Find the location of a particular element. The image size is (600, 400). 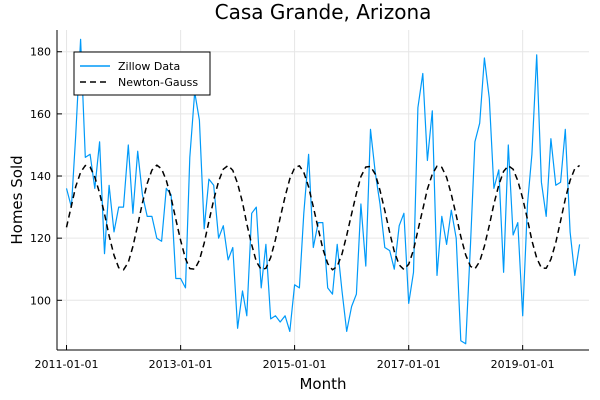

y-tick-label: 140 is located at coordinates (40, 176).